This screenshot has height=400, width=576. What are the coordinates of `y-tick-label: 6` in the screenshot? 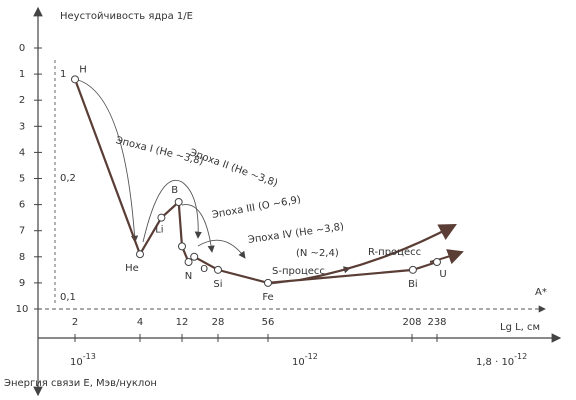 It's located at (22, 205).